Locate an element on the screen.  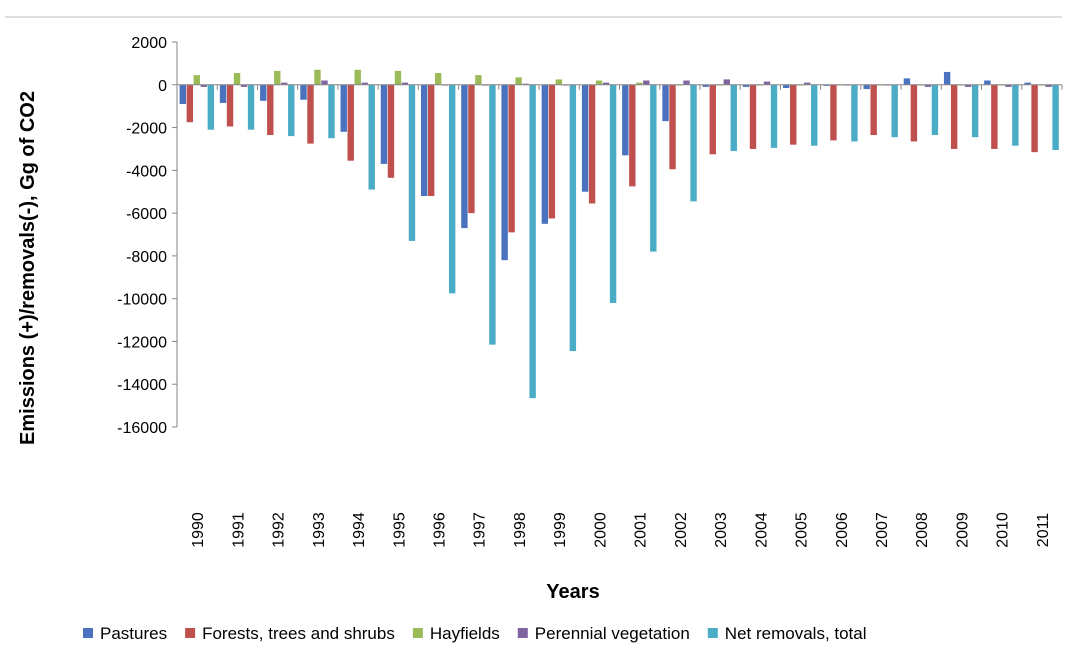
legend-swatch is located at coordinates (88, 633).